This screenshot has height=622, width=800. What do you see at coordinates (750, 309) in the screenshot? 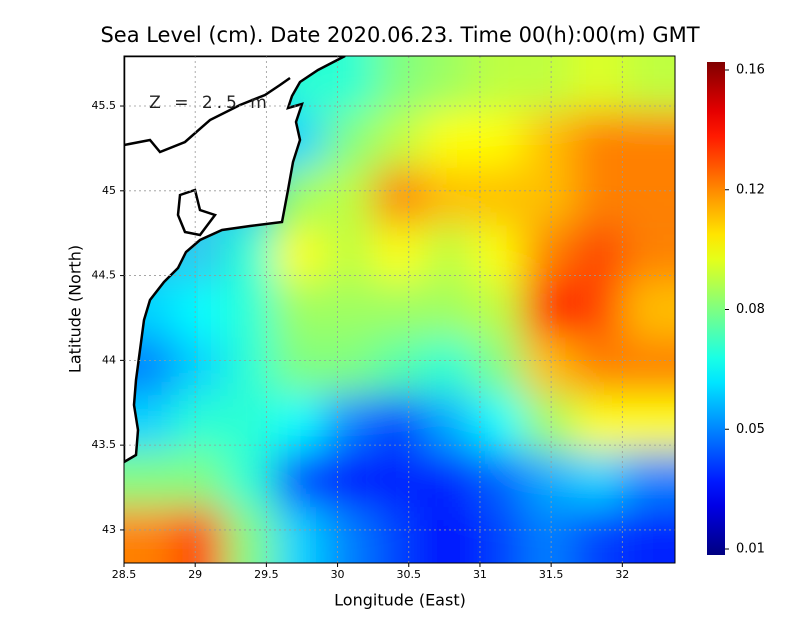
I see `colorbar-tick-label: 0.08` at bounding box center [750, 309].